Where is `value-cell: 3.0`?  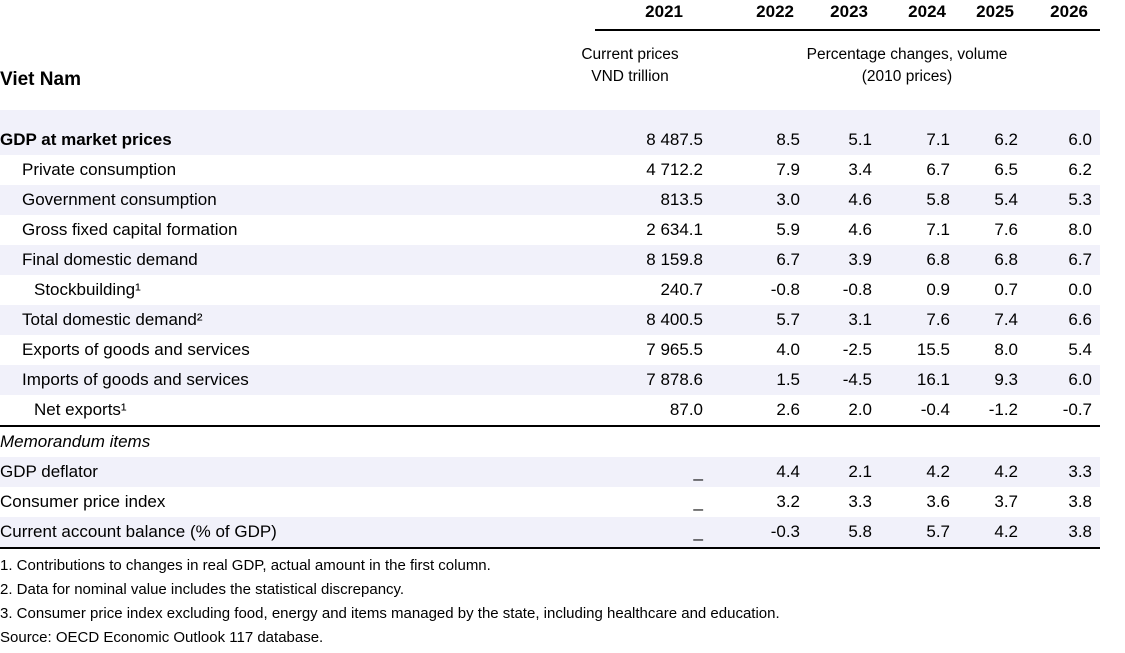 value-cell: 3.0 is located at coordinates (788, 199).